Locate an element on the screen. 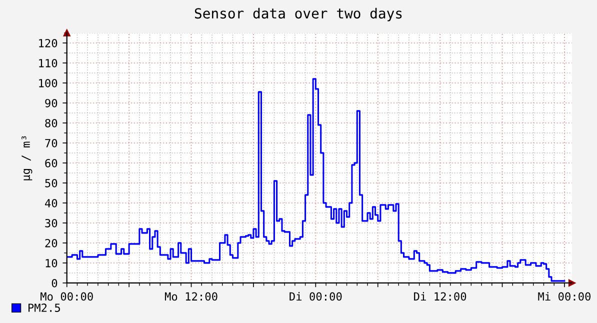 Image resolution: width=597 pixels, height=323 pixels. y-tick-label: 100 is located at coordinates (48, 83).